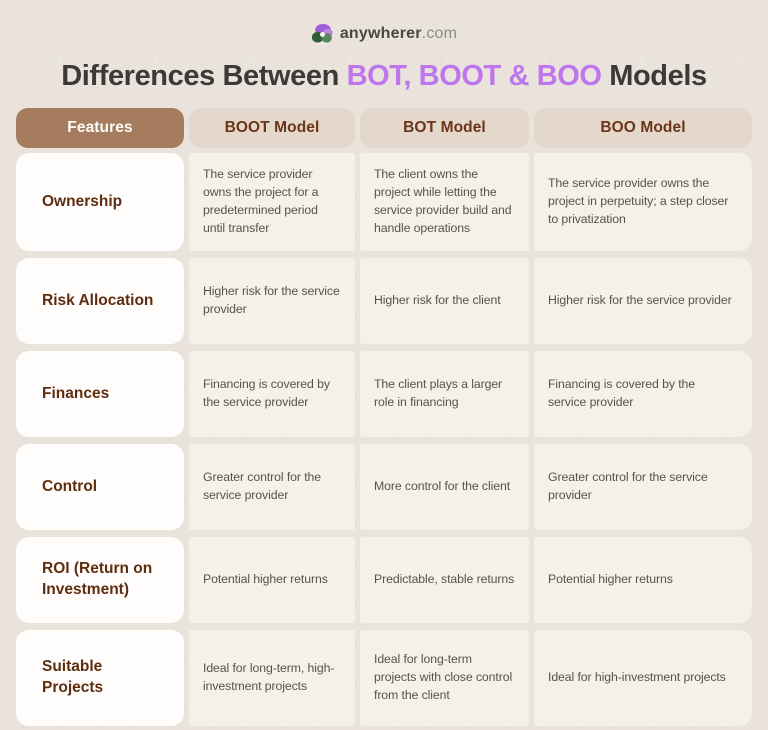 The image size is (768, 730). I want to click on title-highlight: BOT, BOOT & BOO, so click(474, 76).